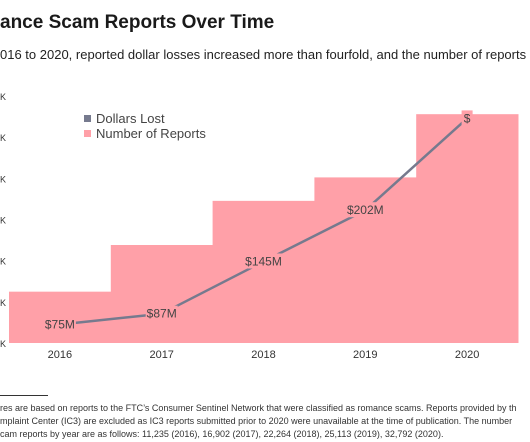 The width and height of the screenshot is (530, 442). I want to click on data-label-bg-2018, so click(263, 261).